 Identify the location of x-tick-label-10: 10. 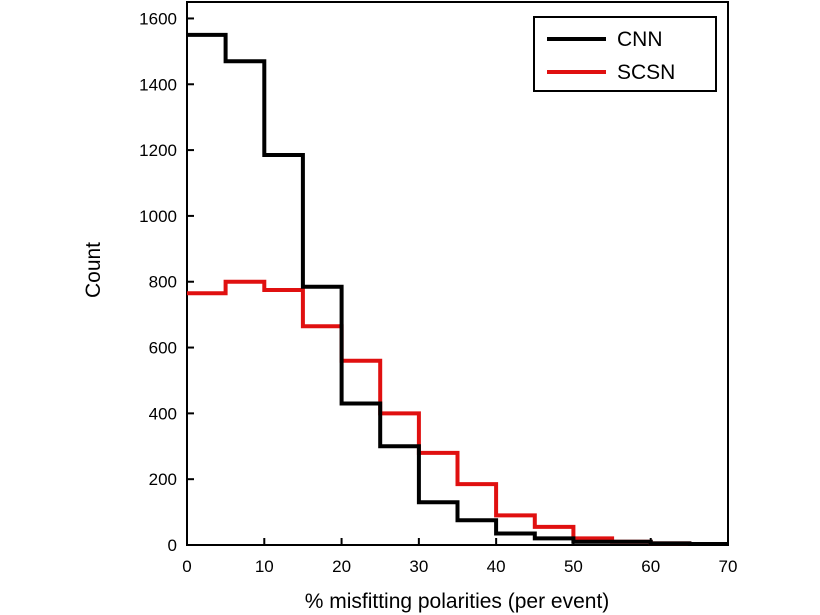
(264, 566).